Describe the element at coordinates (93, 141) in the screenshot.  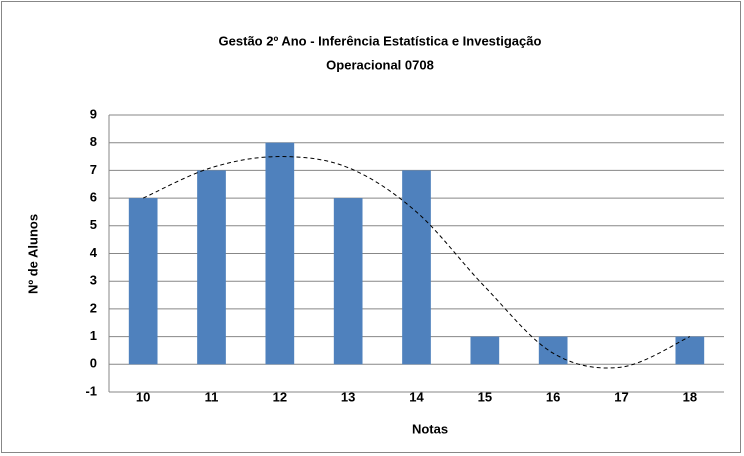
I see `y-tick-label: 8` at that location.